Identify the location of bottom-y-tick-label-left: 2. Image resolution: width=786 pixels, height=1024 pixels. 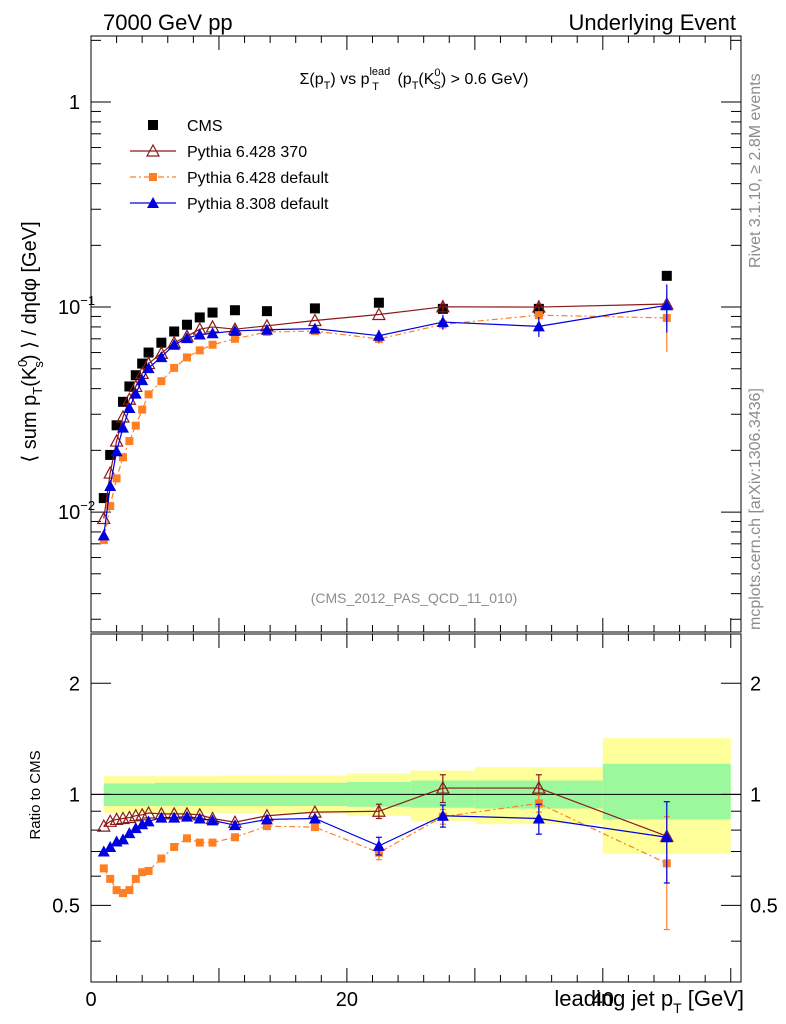
(74, 684).